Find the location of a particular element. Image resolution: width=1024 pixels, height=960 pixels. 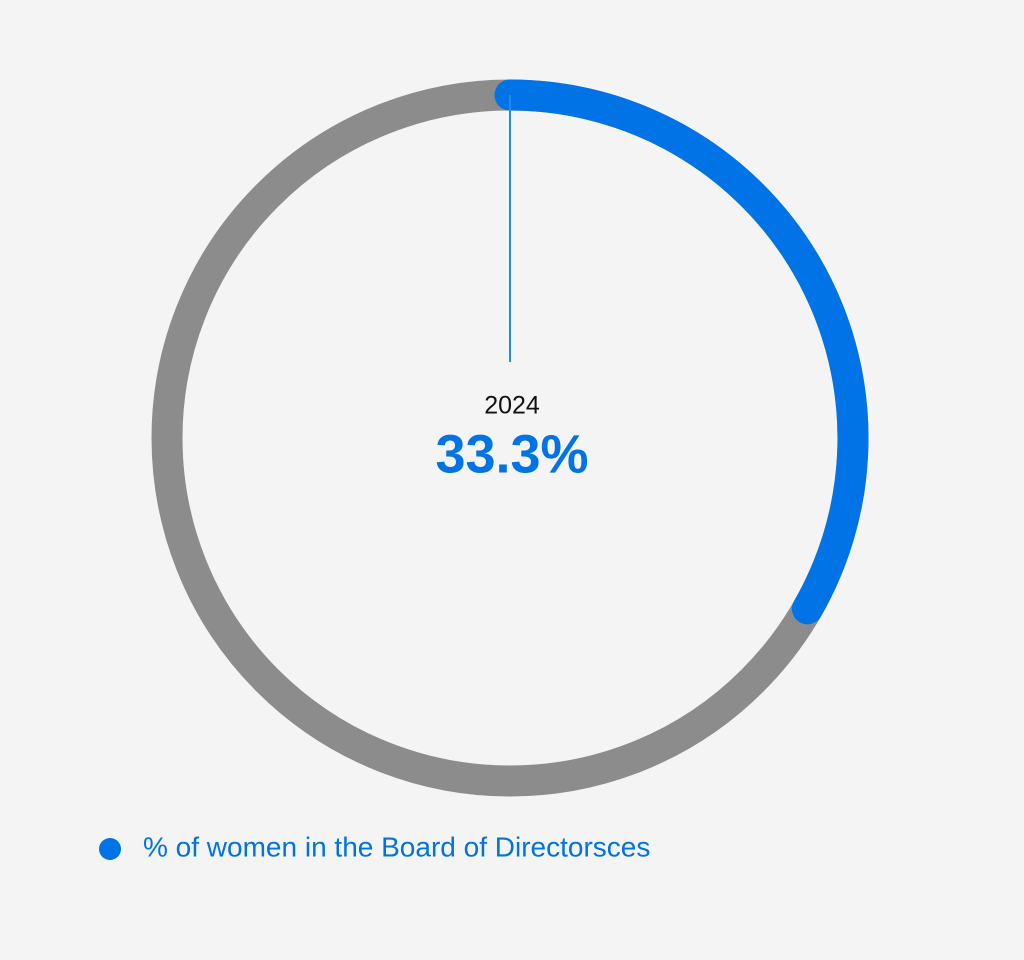

legend-marker is located at coordinates (110, 849).